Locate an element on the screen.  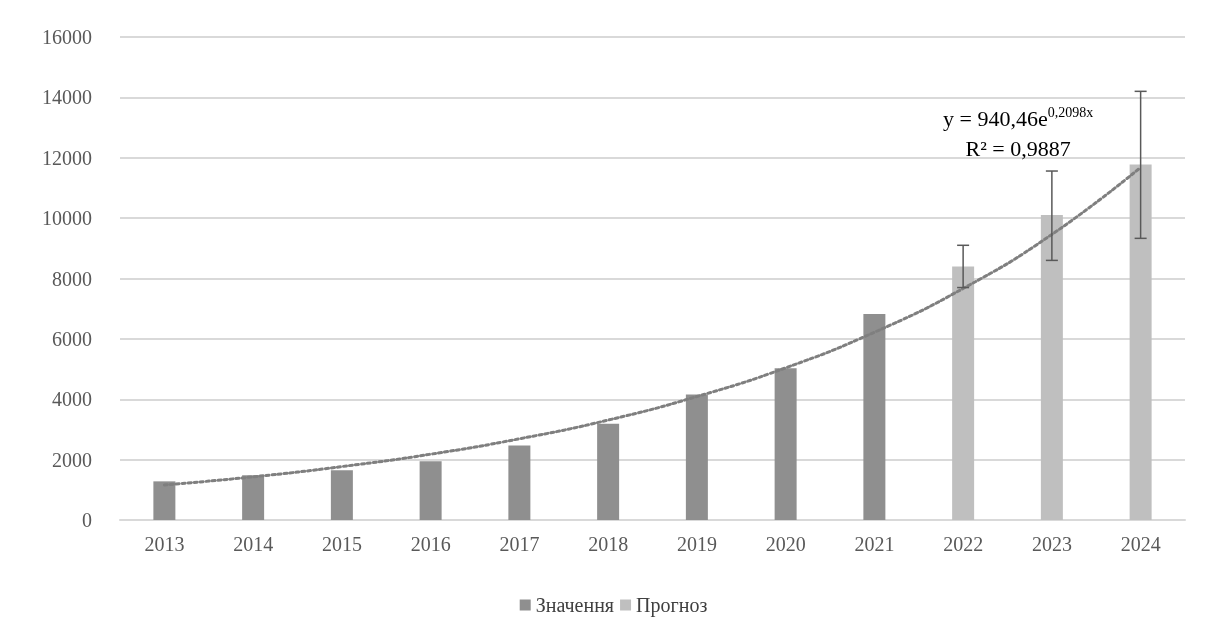
x-tick-label: 2018 is located at coordinates (608, 544).